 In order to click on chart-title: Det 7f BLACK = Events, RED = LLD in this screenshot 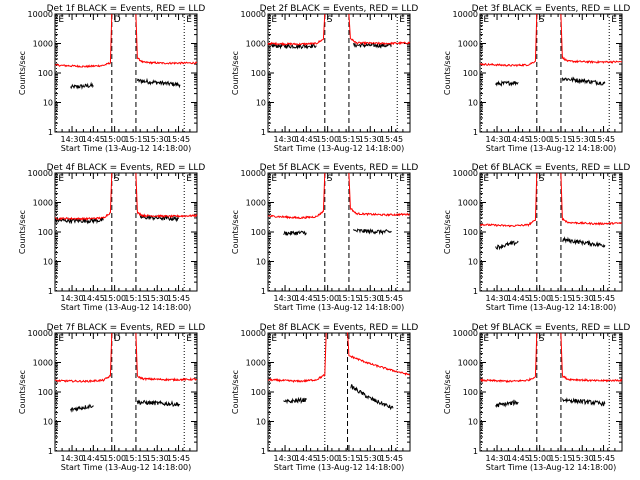, I will do `click(126, 328)`.